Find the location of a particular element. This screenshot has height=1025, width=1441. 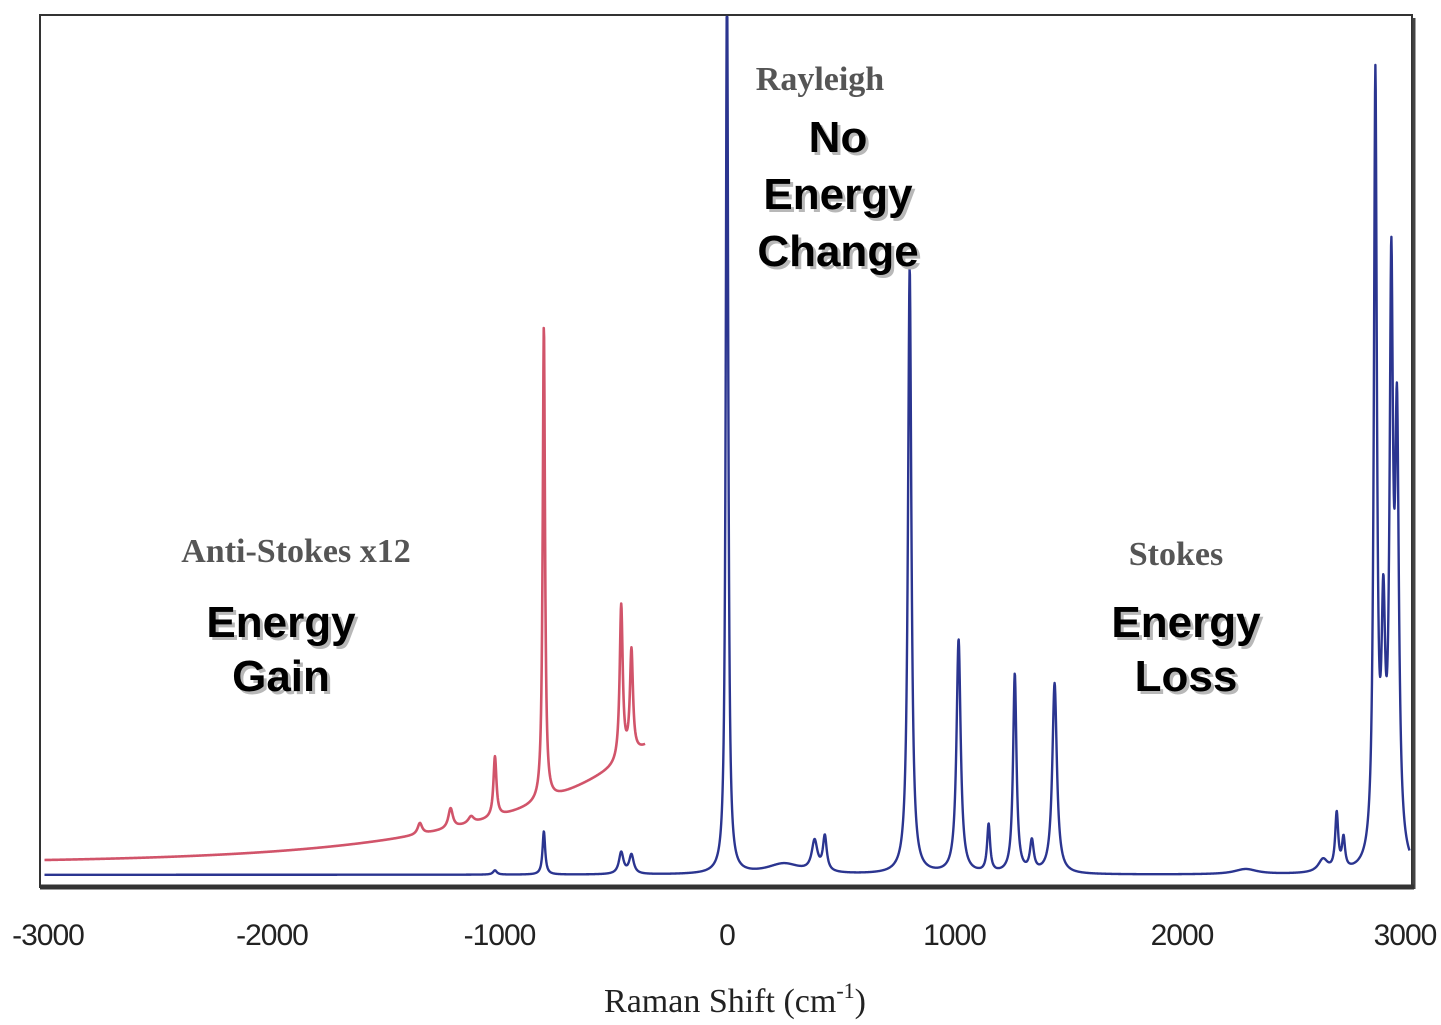

x-tick-label: 3000 is located at coordinates (1405, 935).